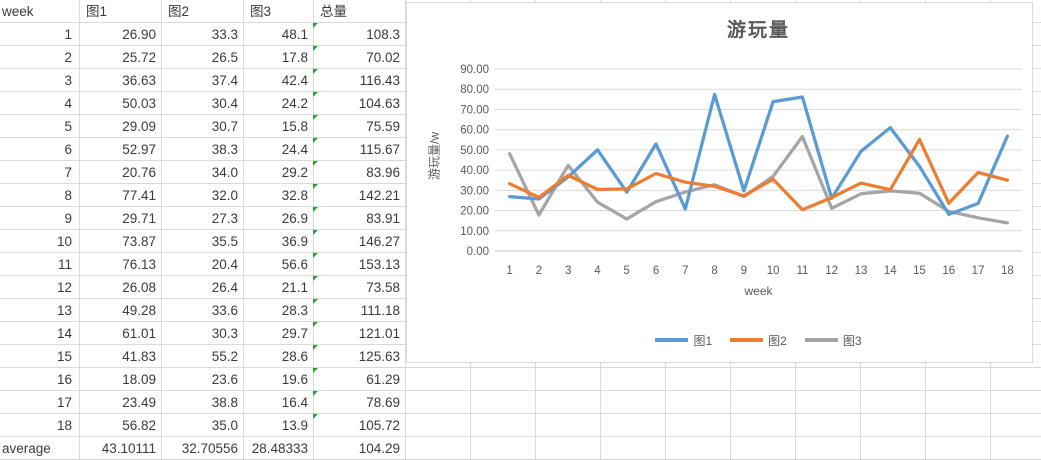 This screenshot has width=1041, height=460. What do you see at coordinates (68, 218) in the screenshot?
I see `table-cell: 9` at bounding box center [68, 218].